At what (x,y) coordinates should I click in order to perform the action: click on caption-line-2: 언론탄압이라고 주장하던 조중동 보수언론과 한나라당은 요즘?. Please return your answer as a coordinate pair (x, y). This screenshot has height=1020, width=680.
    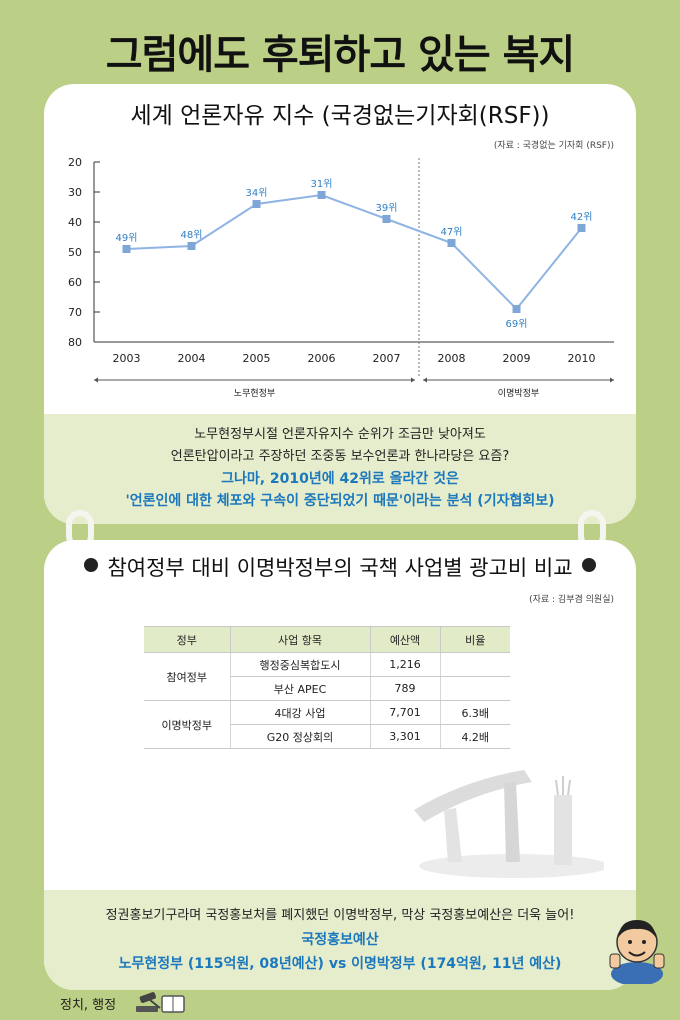
    Looking at the image, I should click on (340, 456).